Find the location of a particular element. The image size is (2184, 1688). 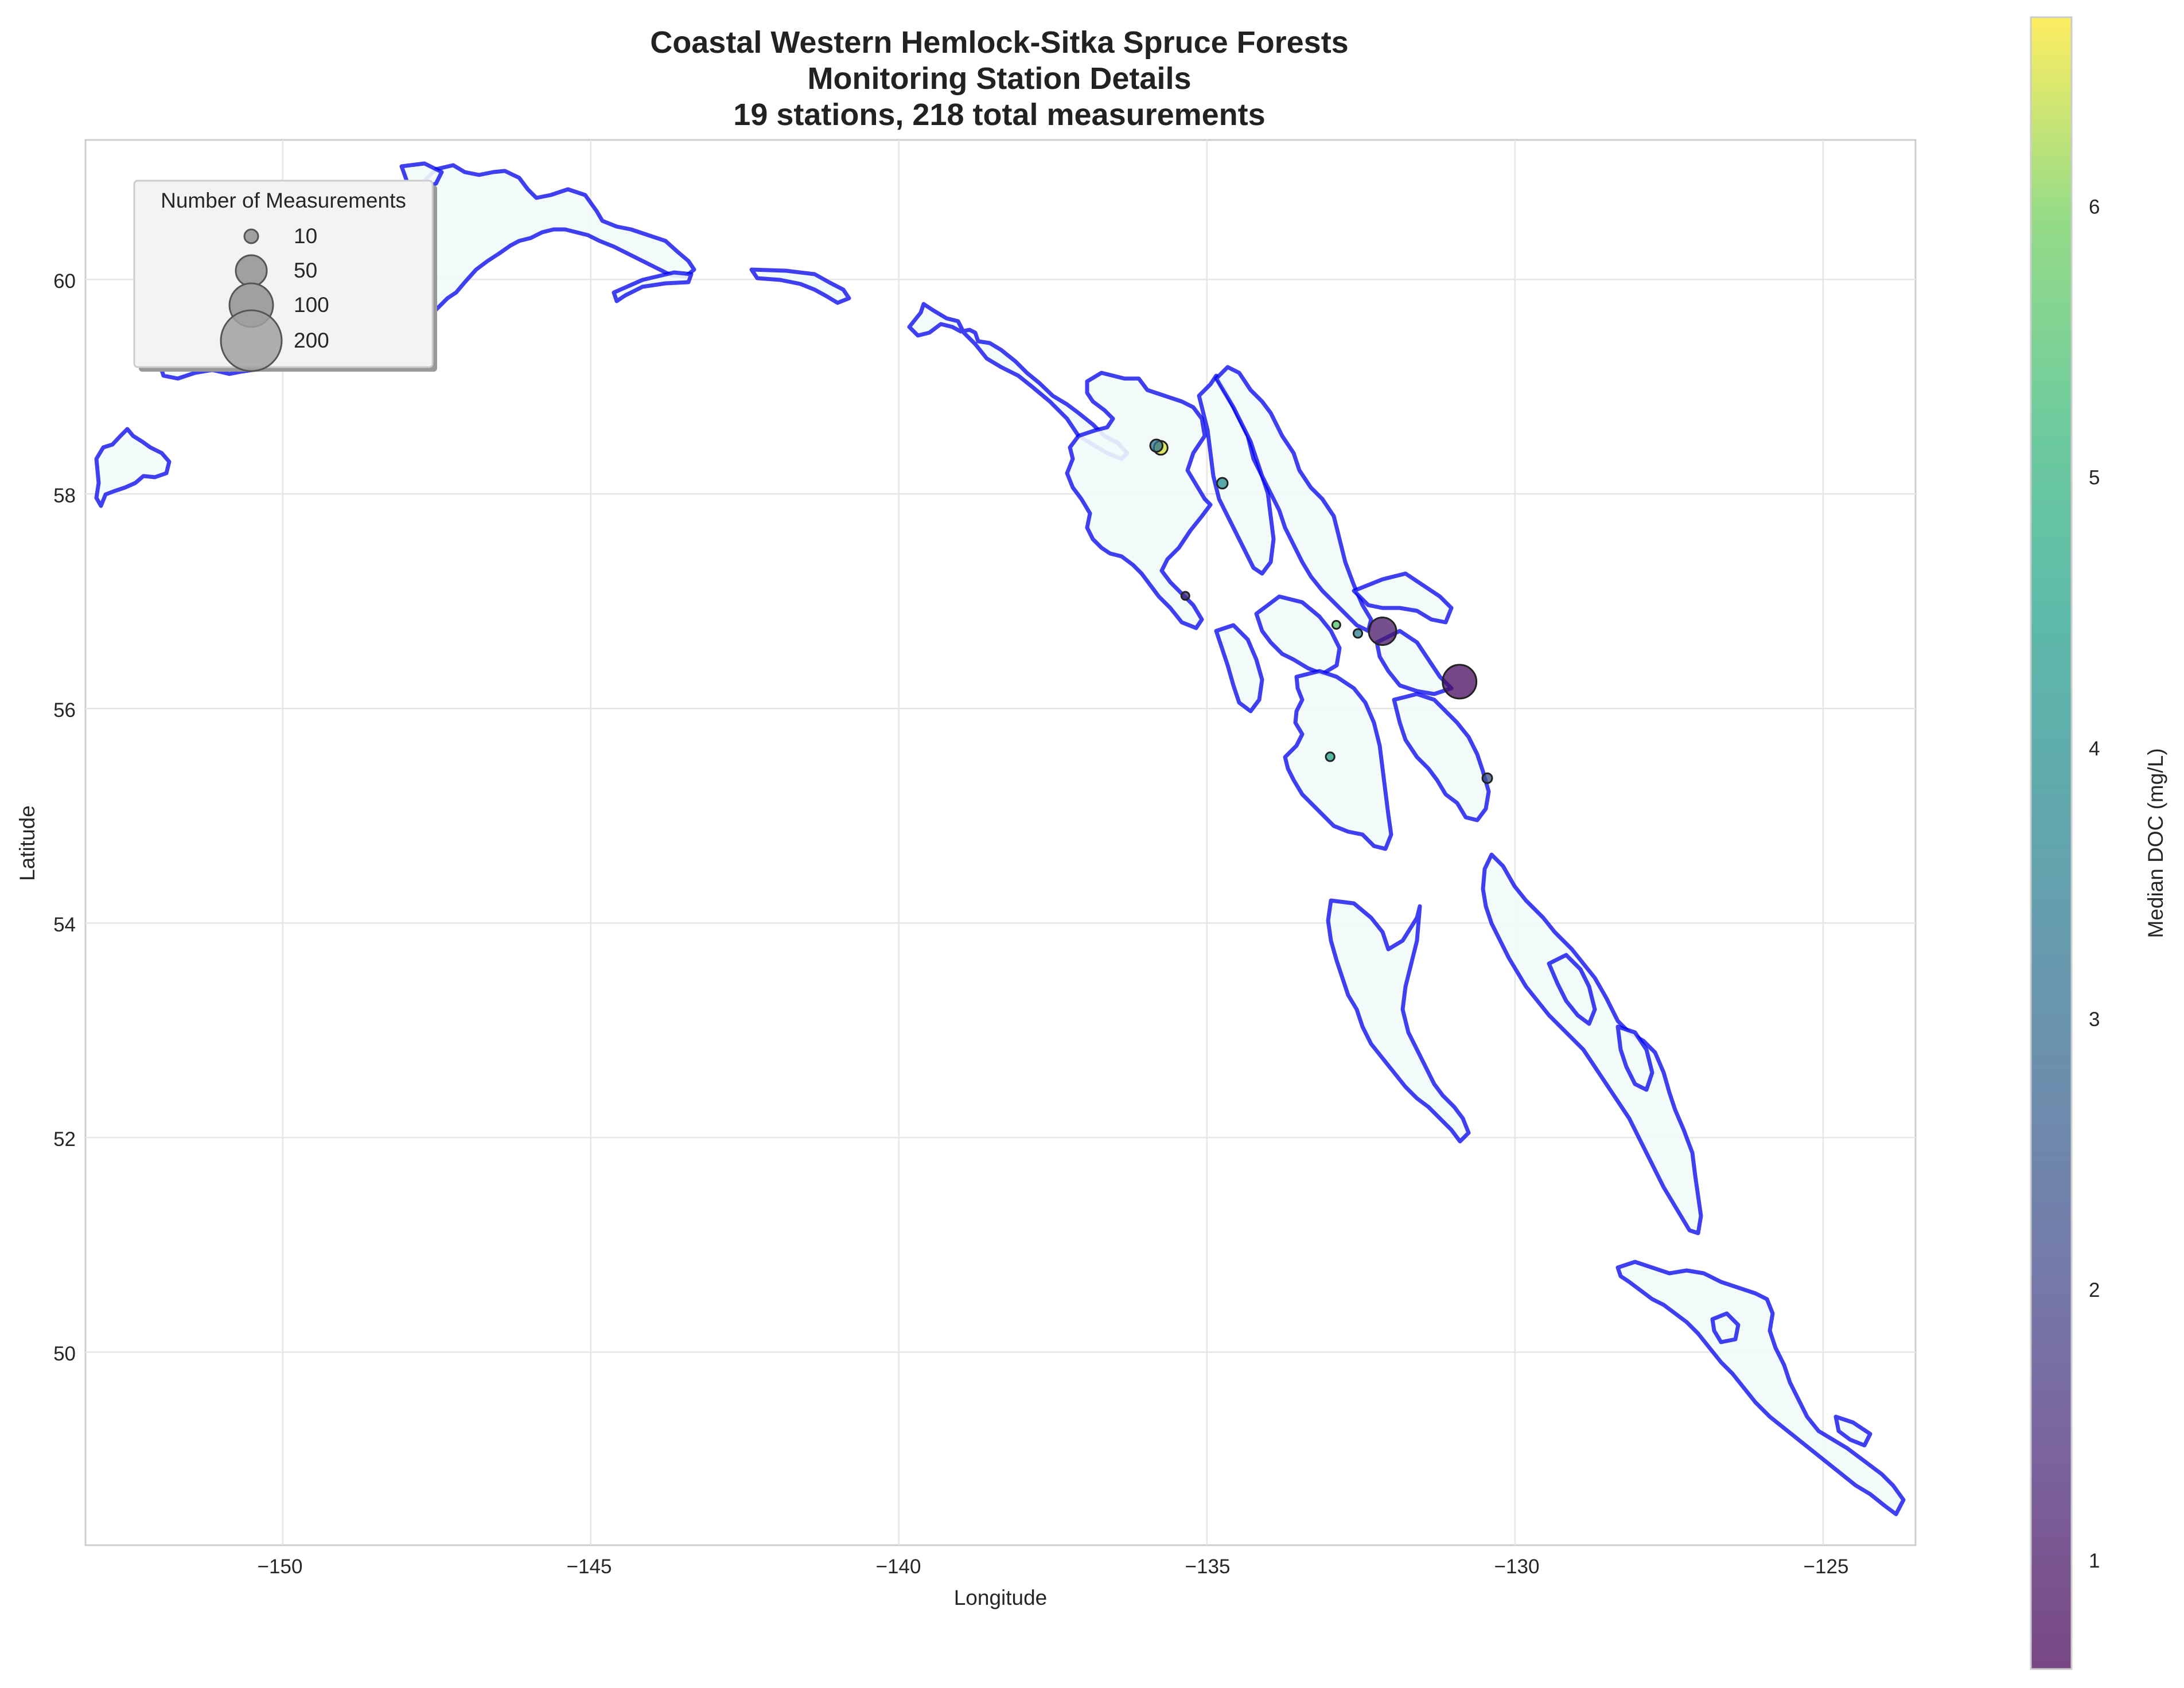

colorbar-tick-label: 5 is located at coordinates (2095, 478).